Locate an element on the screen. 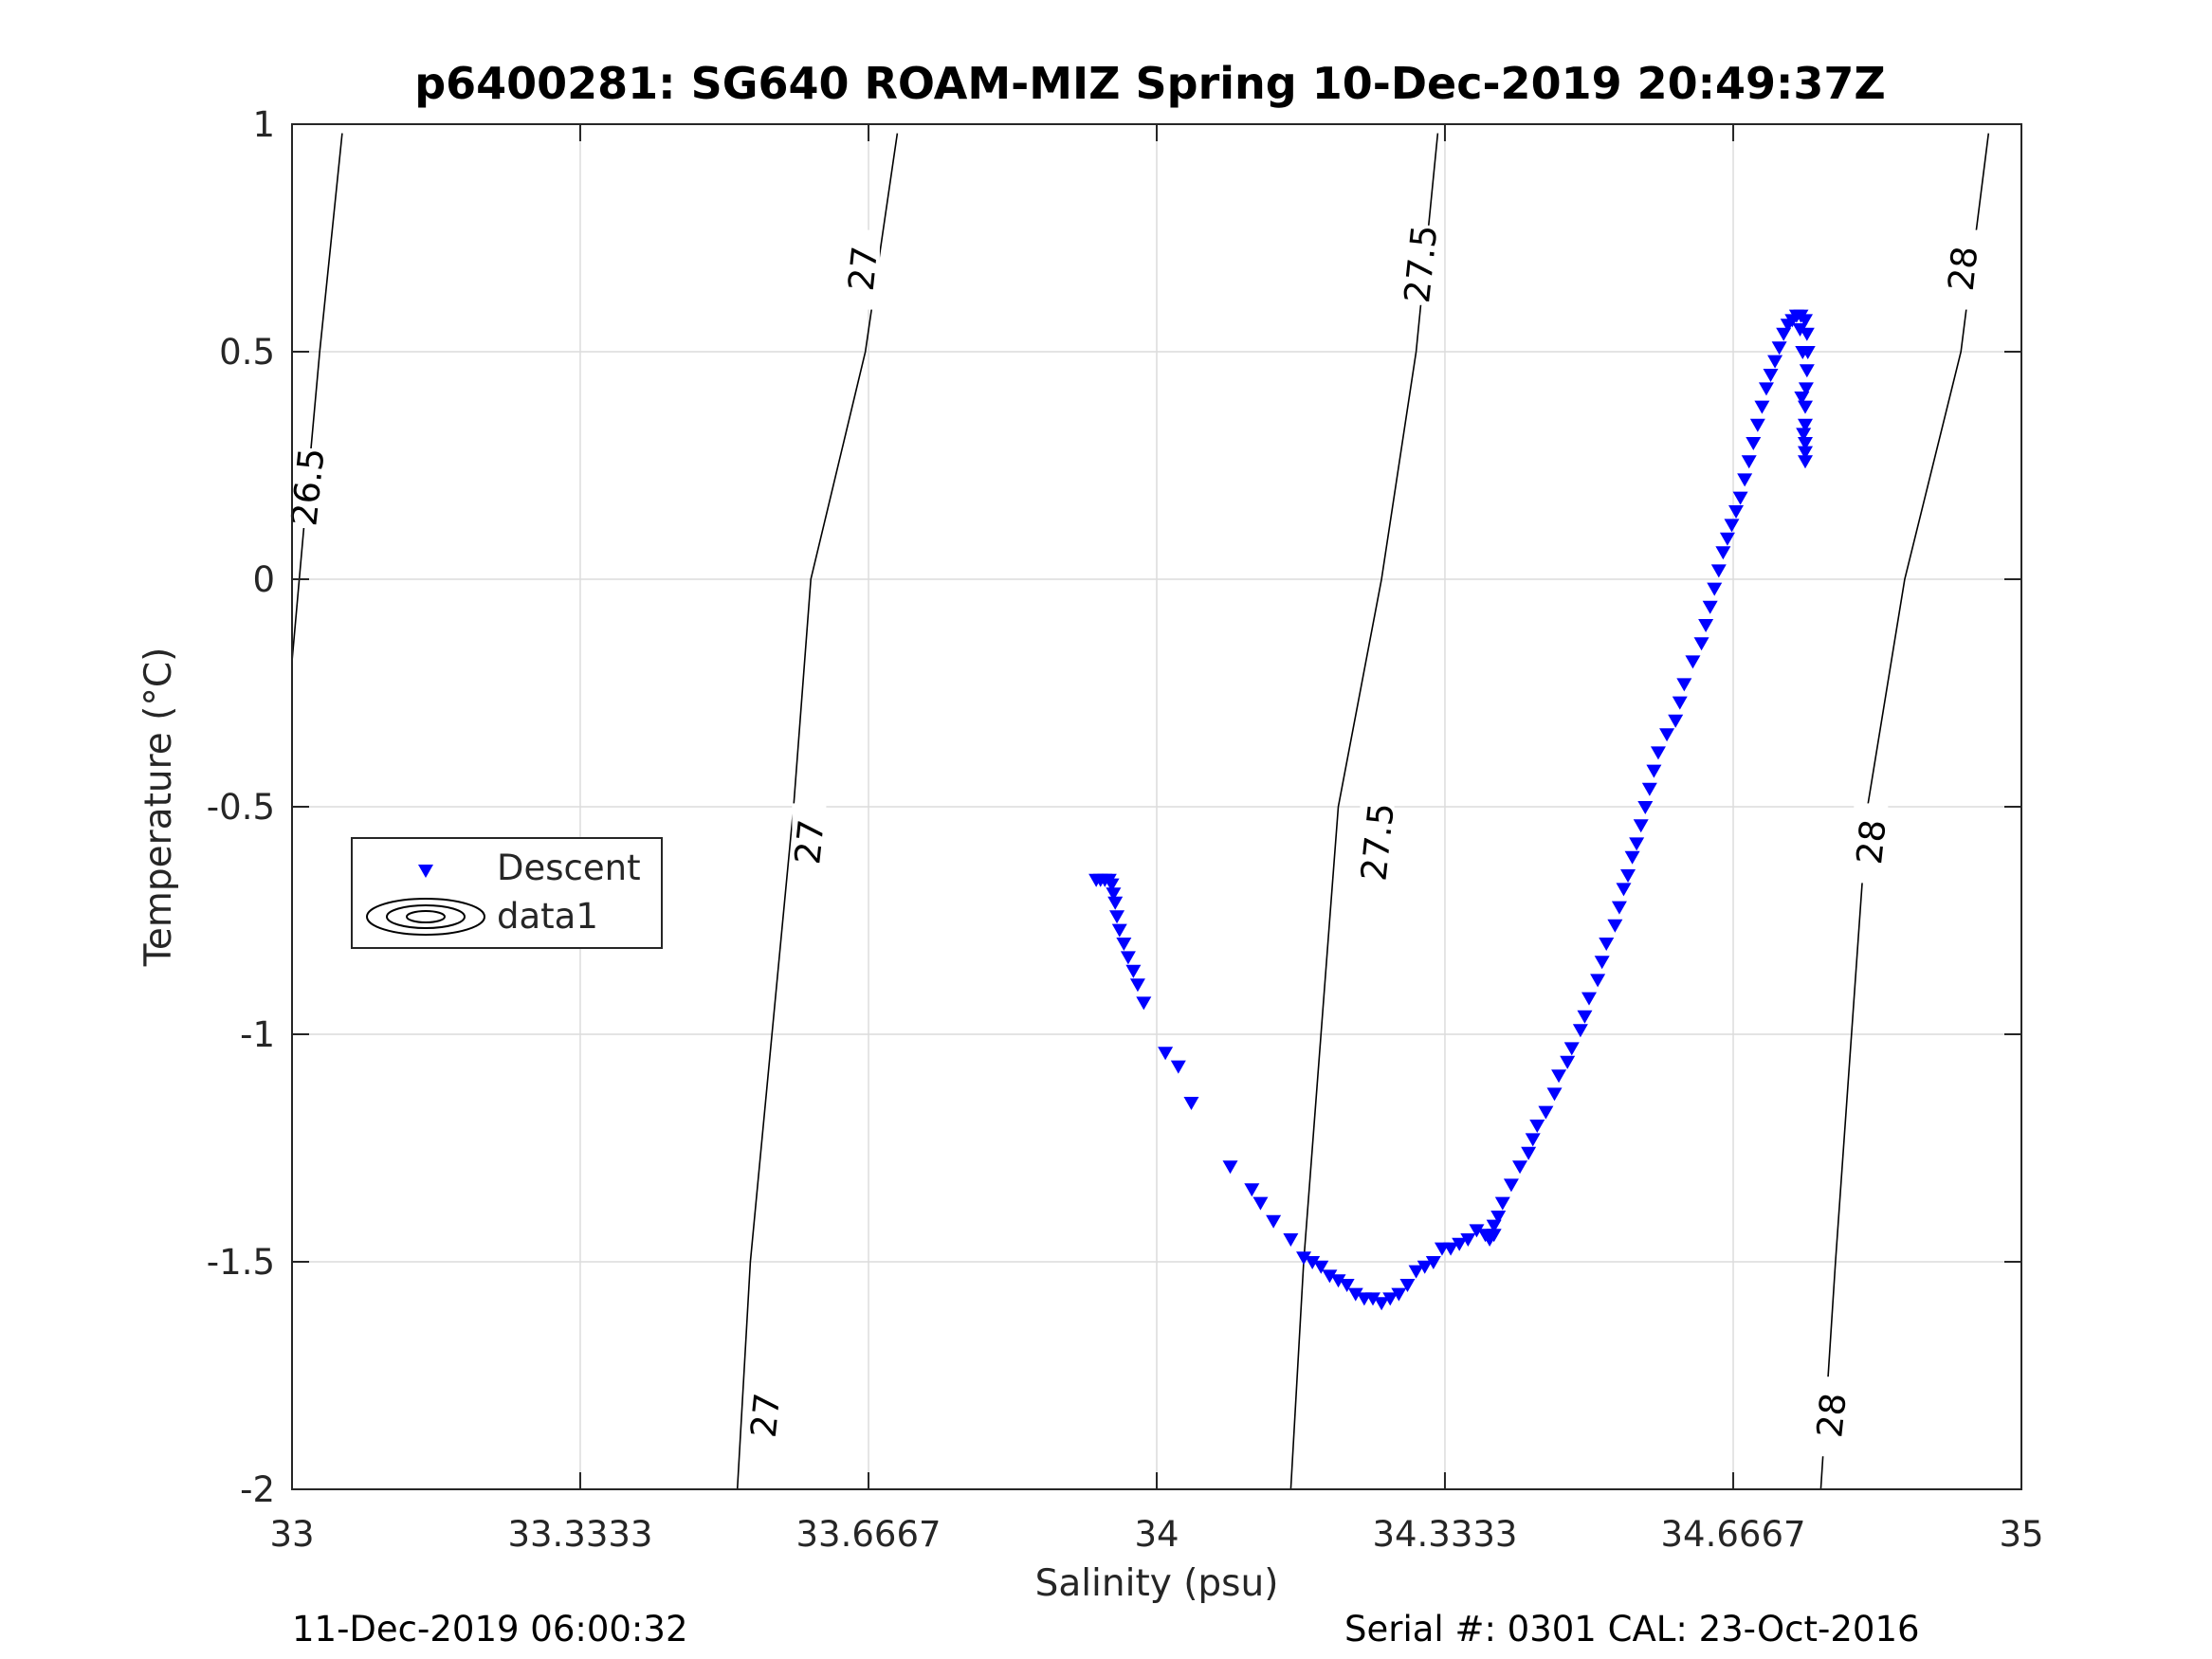 The height and width of the screenshot is (1659, 2212). y-tick-label: -2 is located at coordinates (257, 1489).